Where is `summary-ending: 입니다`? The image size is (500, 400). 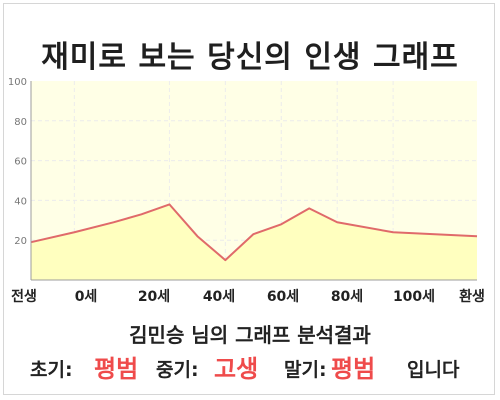 summary-ending: 입니다 is located at coordinates (433, 370).